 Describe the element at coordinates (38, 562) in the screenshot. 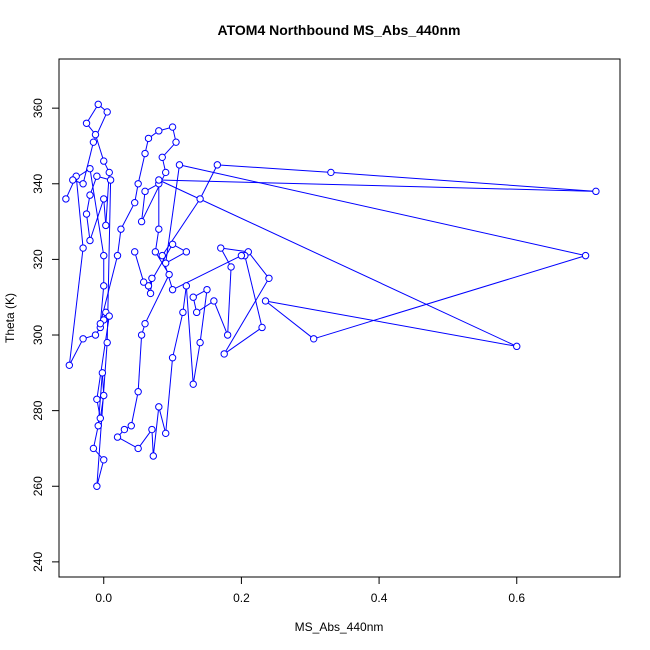

I see `y-tick-label: 240` at that location.